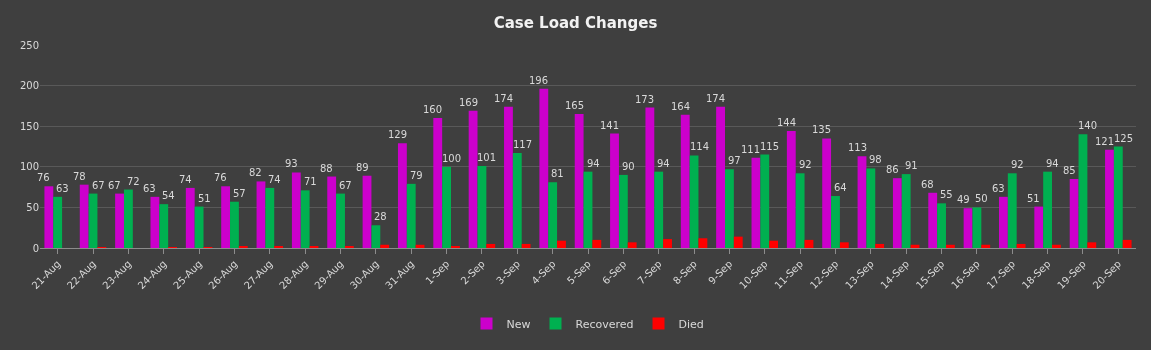  Describe the element at coordinates (133, 181) in the screenshot. I see `data-label: 72` at that location.